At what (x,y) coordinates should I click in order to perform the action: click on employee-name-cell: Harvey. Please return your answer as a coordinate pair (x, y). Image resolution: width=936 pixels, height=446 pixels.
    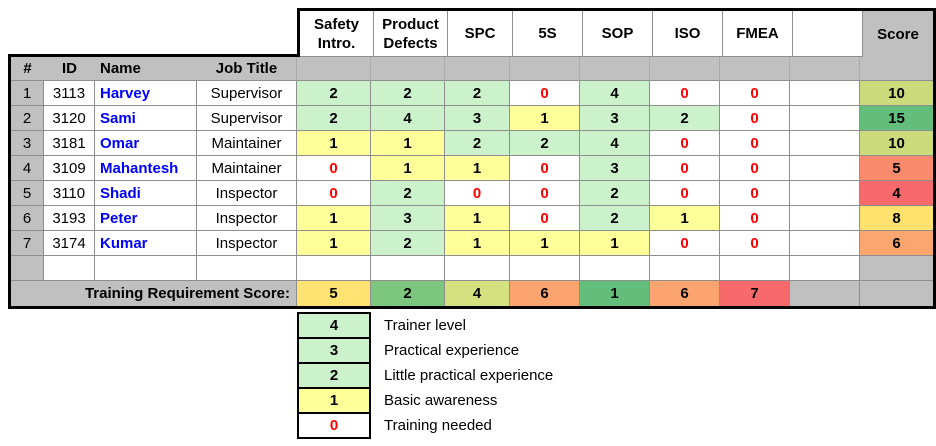
    Looking at the image, I should click on (146, 93).